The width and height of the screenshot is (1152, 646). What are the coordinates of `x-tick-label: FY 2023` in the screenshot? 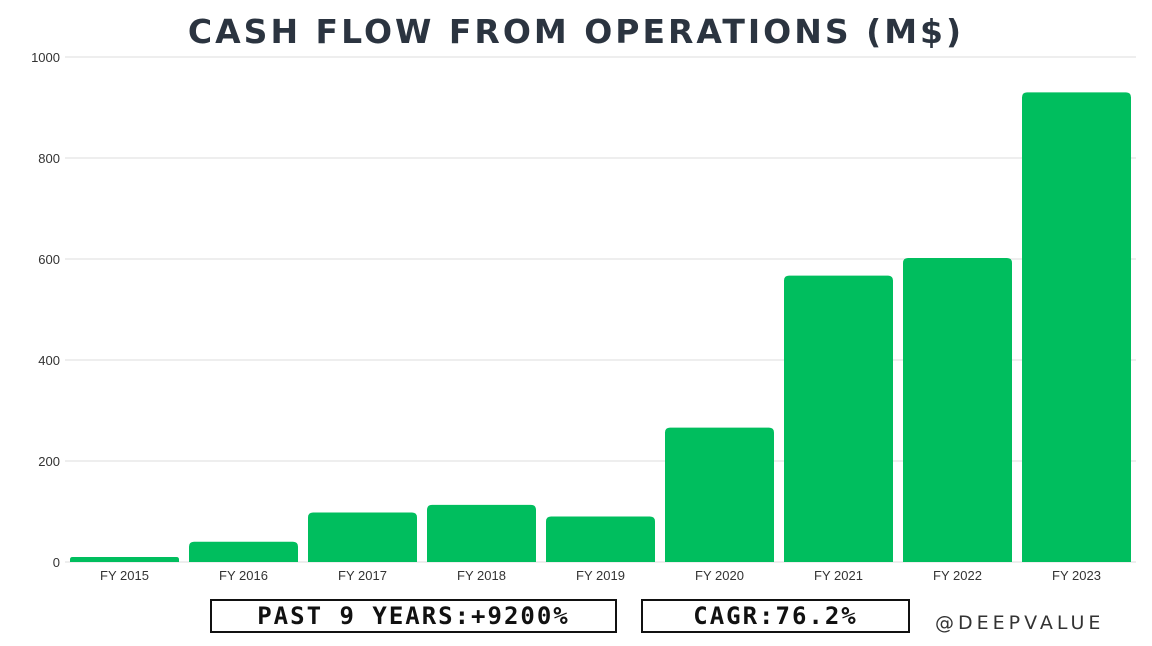 It's located at (1076, 575).